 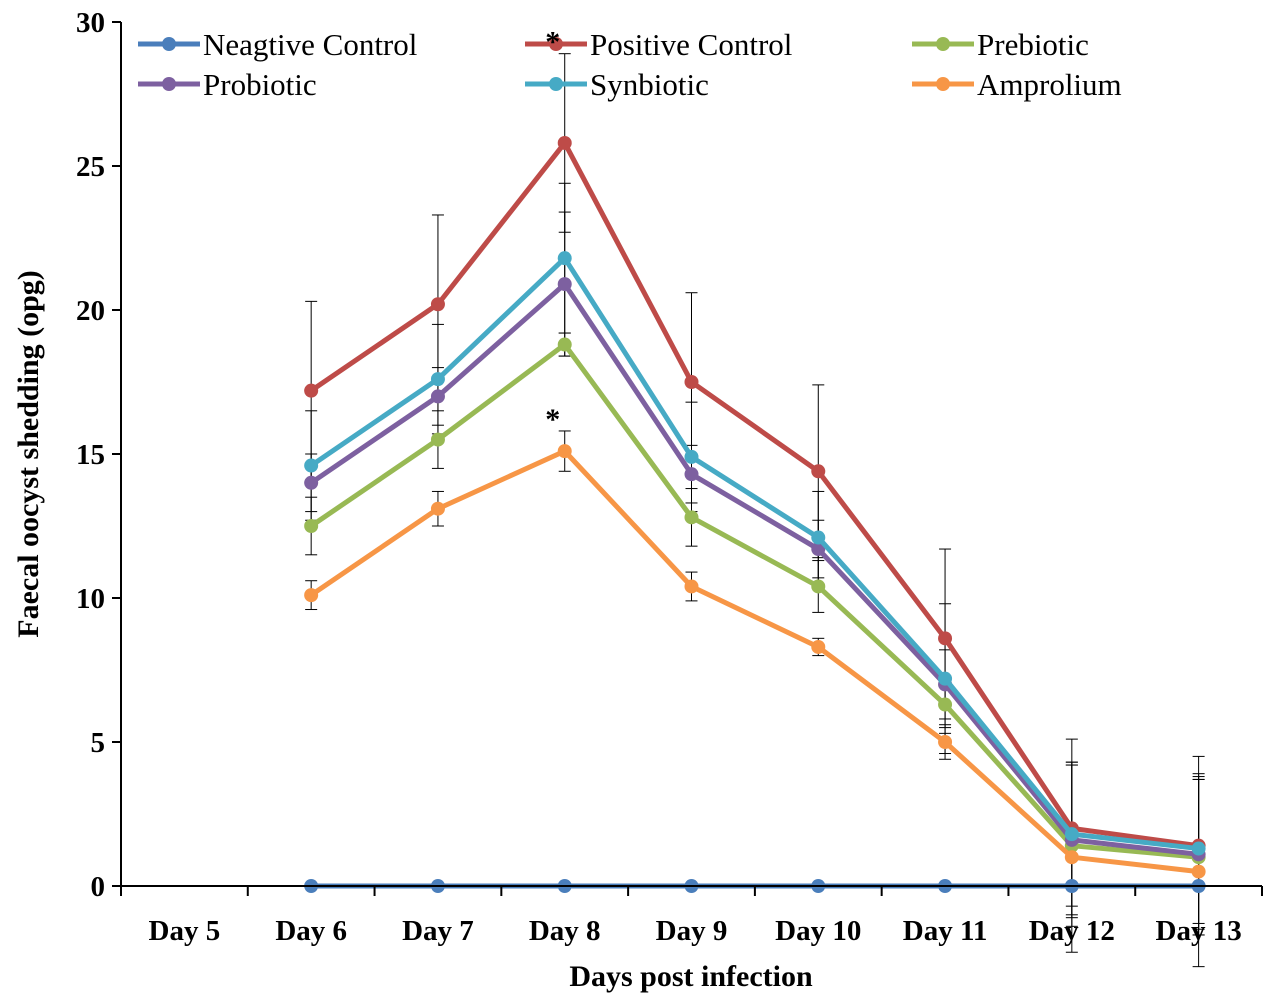 What do you see at coordinates (90, 455) in the screenshot?
I see `y-tick-label-15: 15` at bounding box center [90, 455].